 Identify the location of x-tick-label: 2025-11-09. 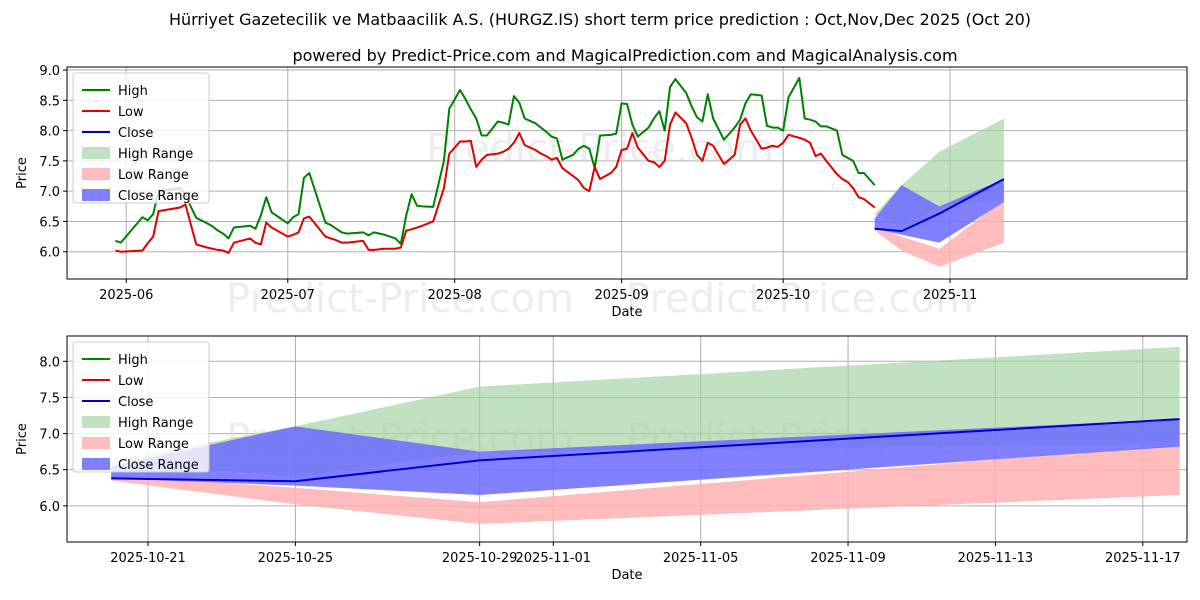
(848, 558).